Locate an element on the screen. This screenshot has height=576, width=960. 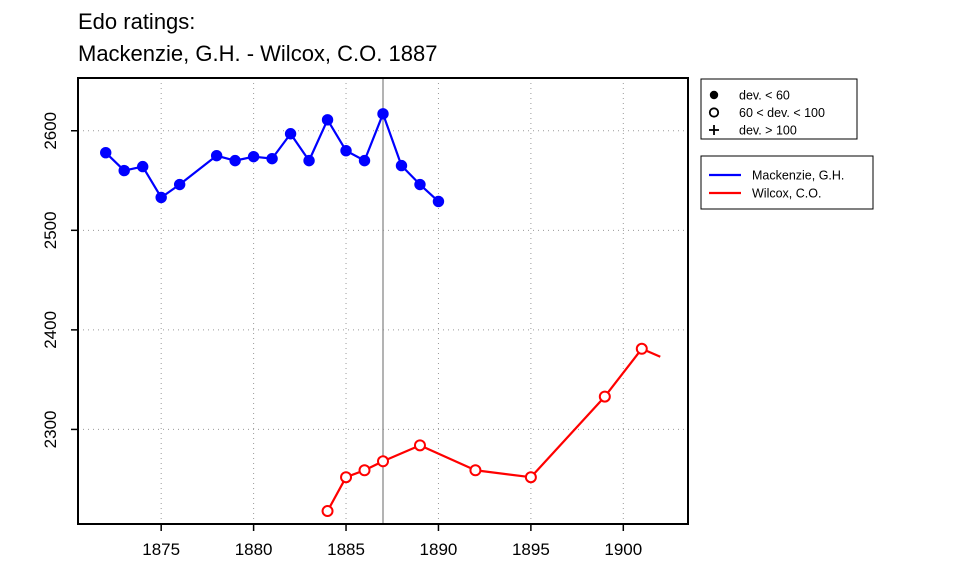
marker-legend-box is located at coordinates (779, 109).